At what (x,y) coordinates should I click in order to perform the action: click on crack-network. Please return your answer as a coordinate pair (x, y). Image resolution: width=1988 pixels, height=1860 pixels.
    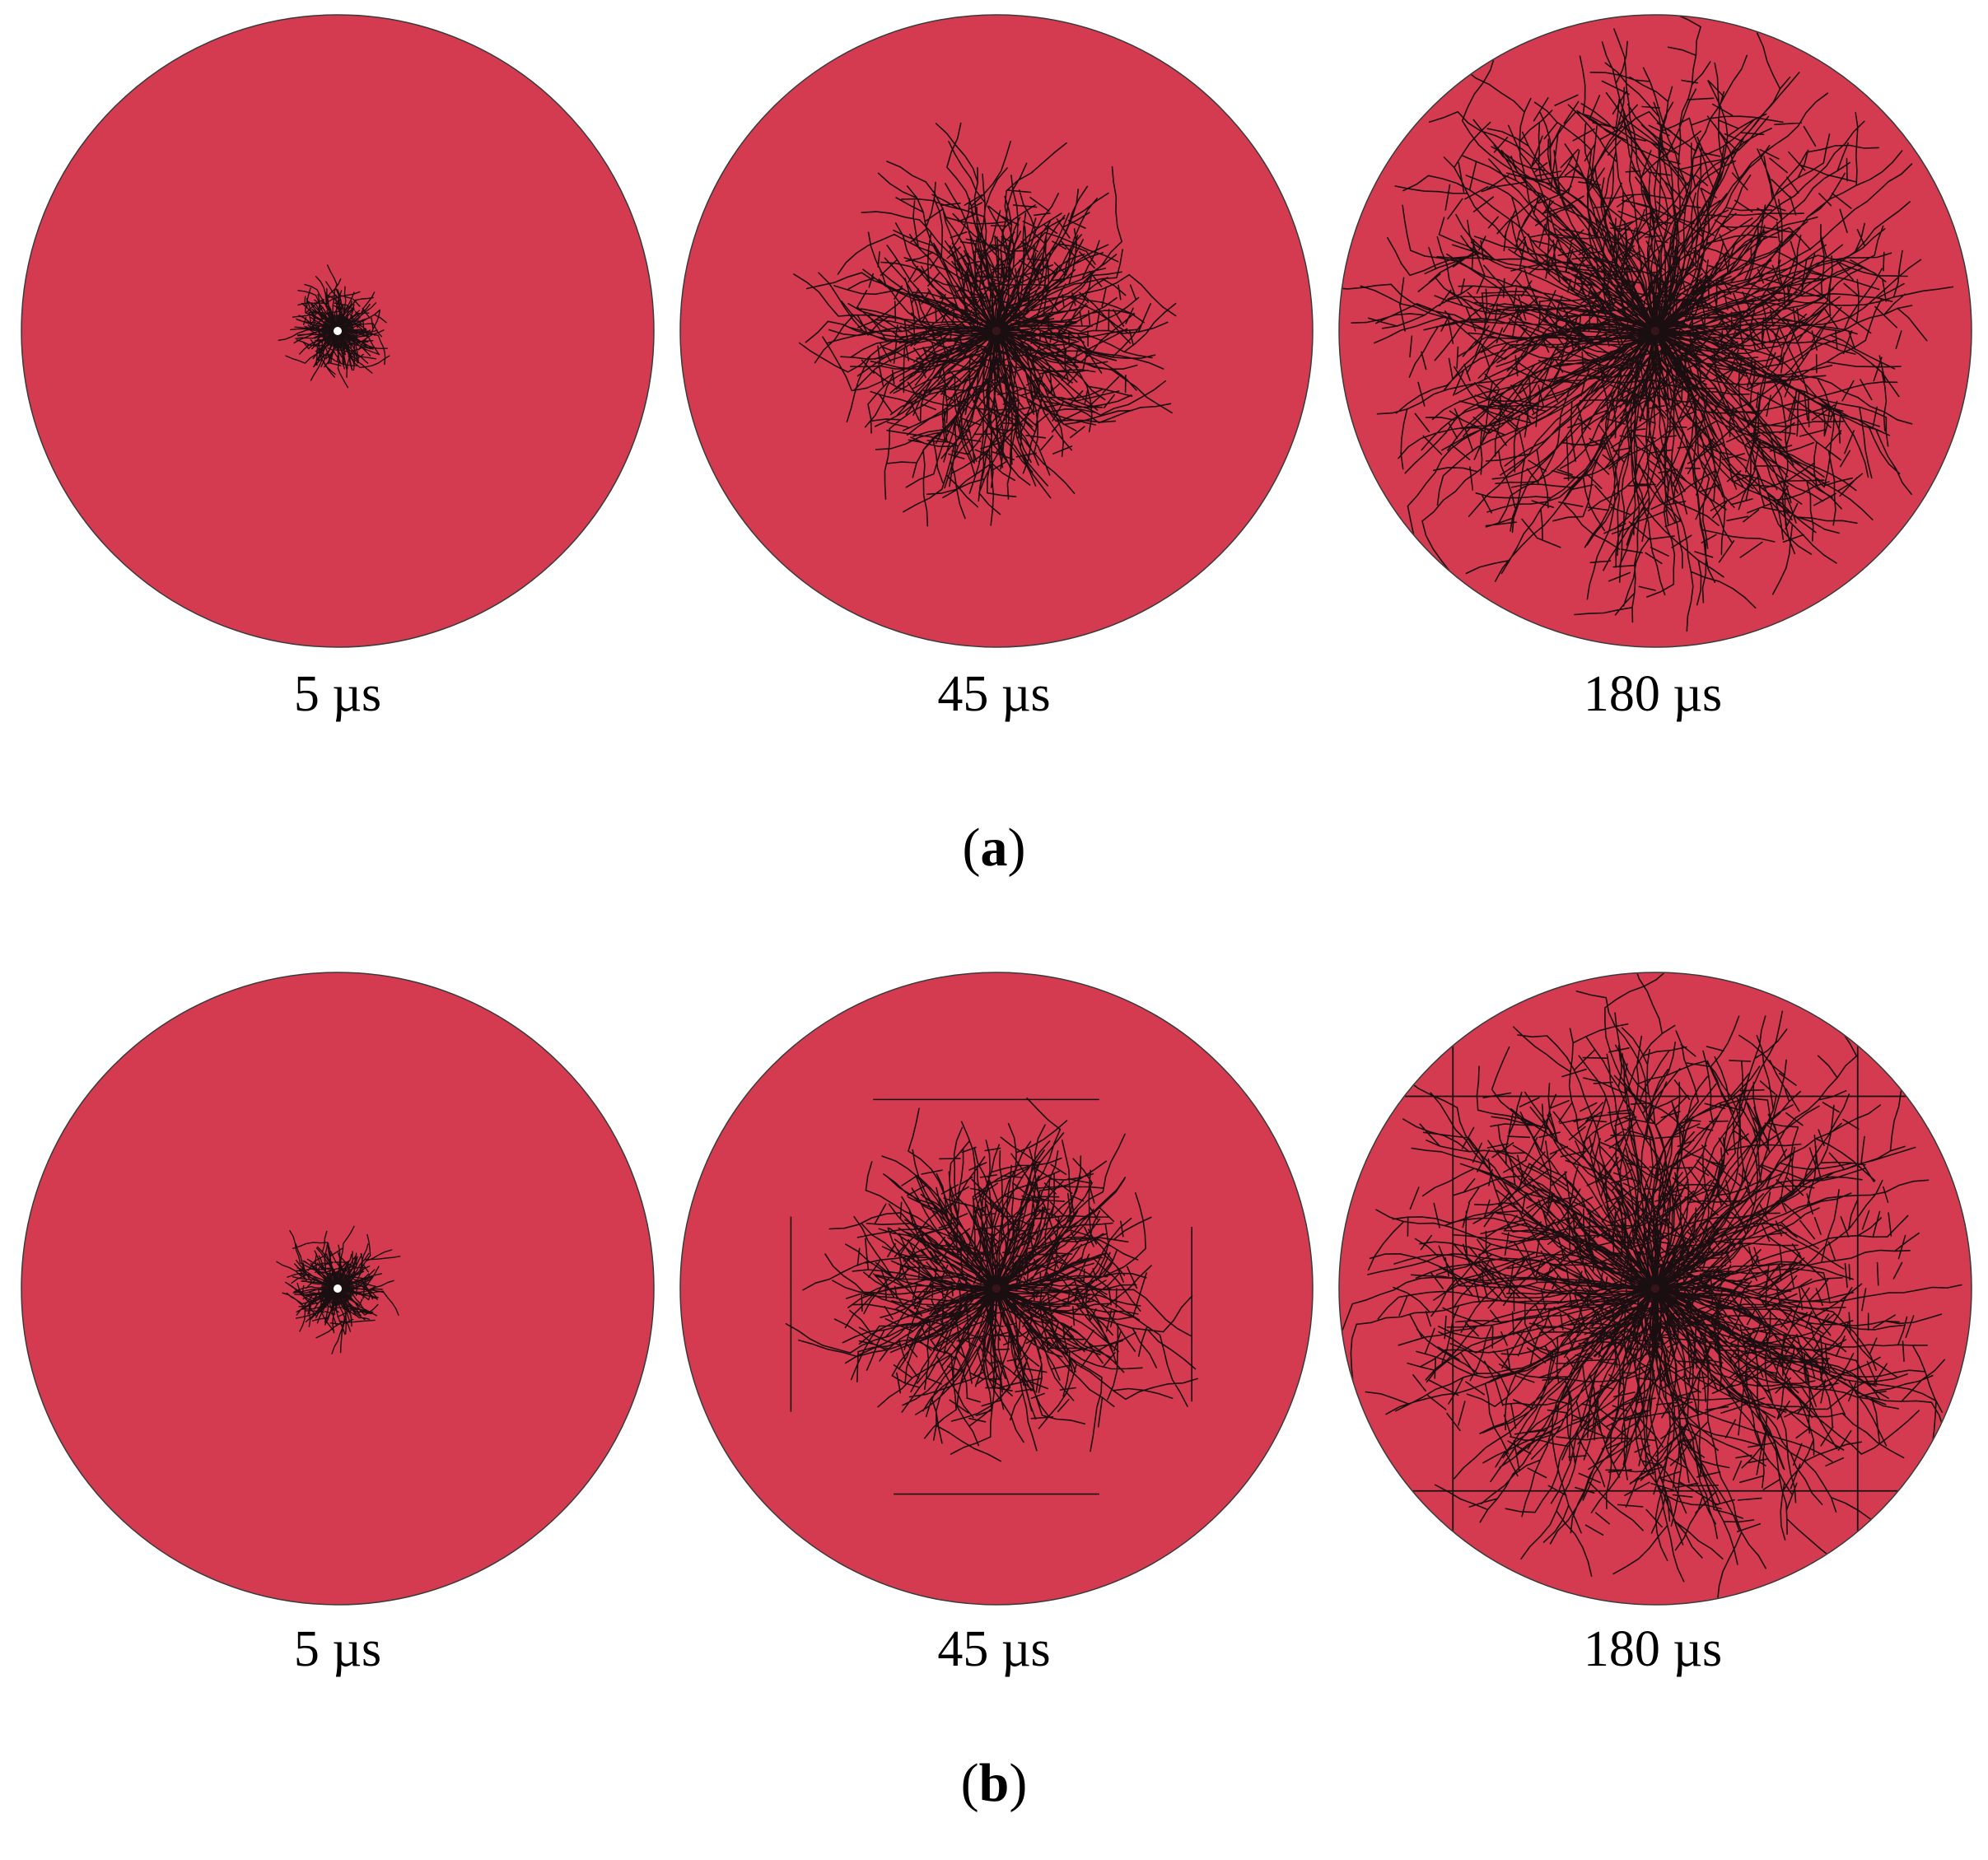
    Looking at the image, I should click on (1651, 1287).